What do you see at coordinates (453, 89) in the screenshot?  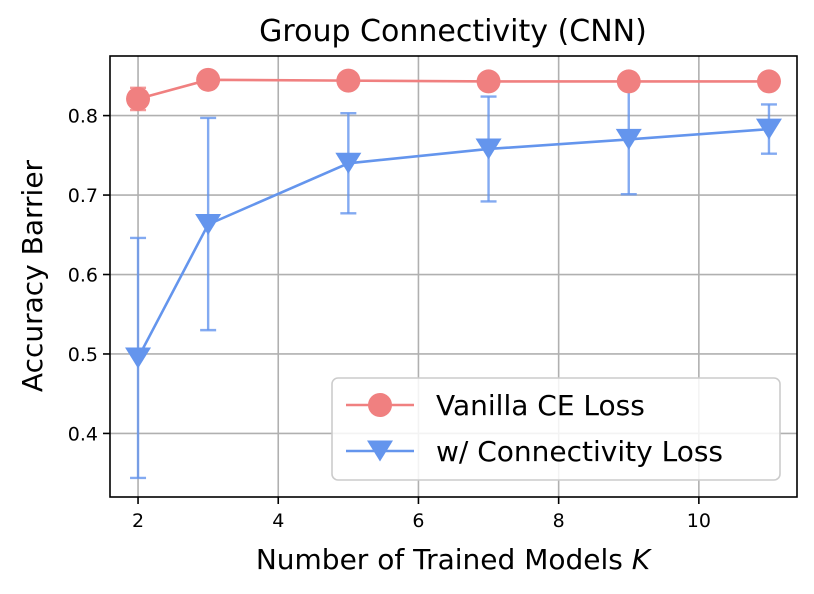 I see `series-line-vanilla` at bounding box center [453, 89].